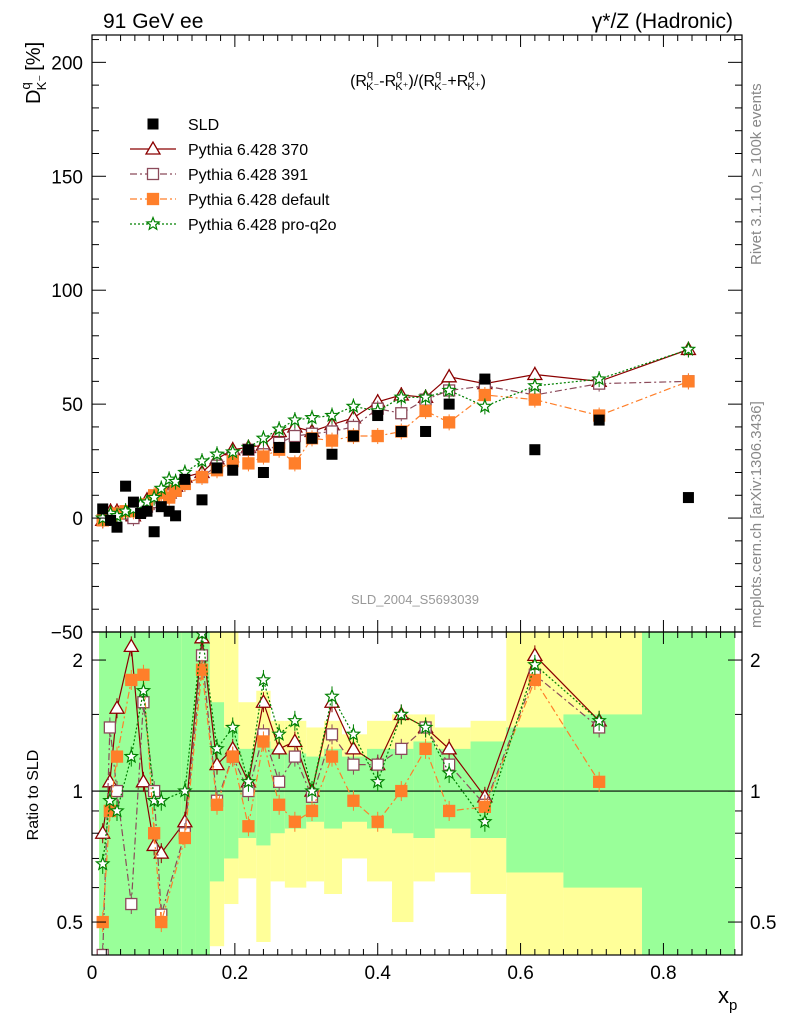 The width and height of the screenshot is (786, 1024). I want to click on y-tick-label: 50, so click(72, 405).